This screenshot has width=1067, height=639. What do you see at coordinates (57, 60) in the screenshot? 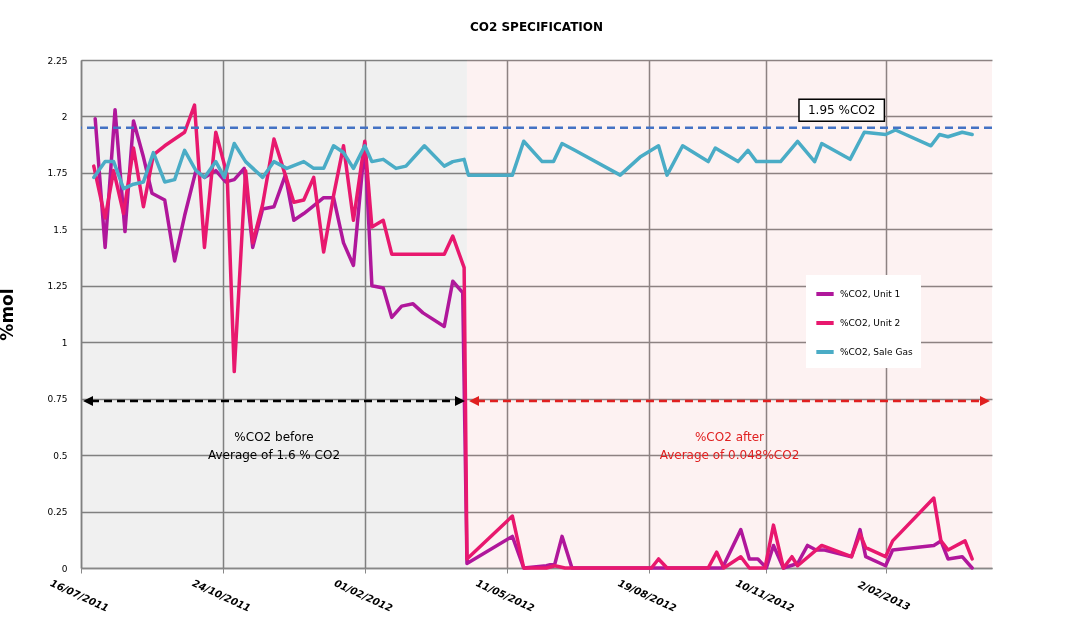
I see `y-tick-label: 2.25` at bounding box center [57, 60].